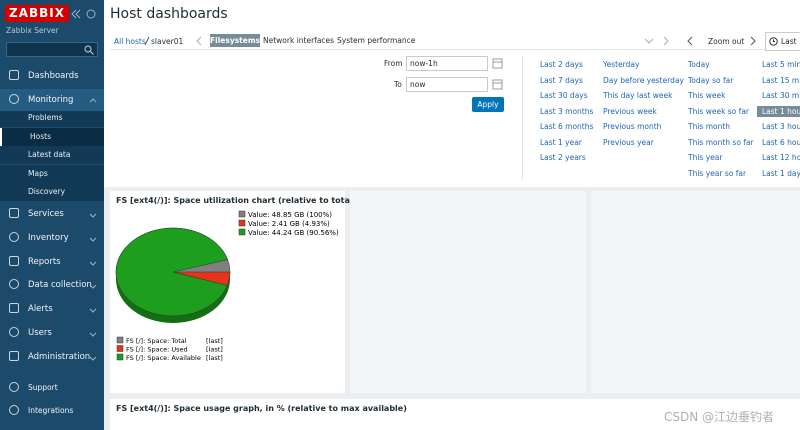  Describe the element at coordinates (707, 95) in the screenshot. I see `quick-range: This week` at that location.